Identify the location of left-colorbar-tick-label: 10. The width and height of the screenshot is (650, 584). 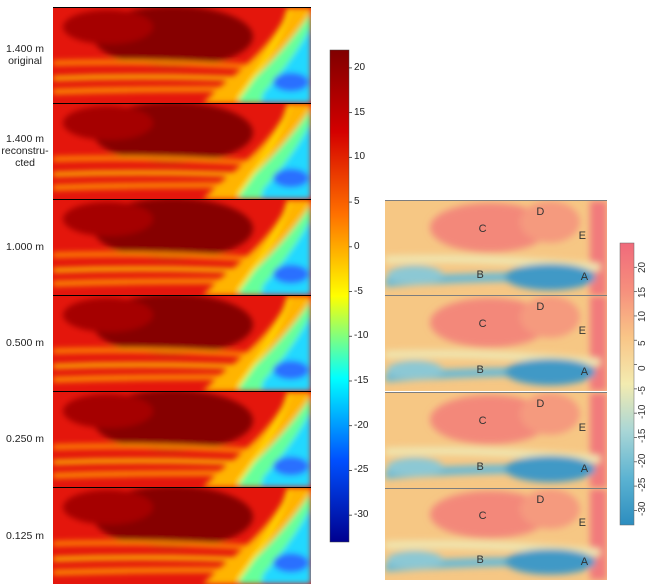
(360, 157).